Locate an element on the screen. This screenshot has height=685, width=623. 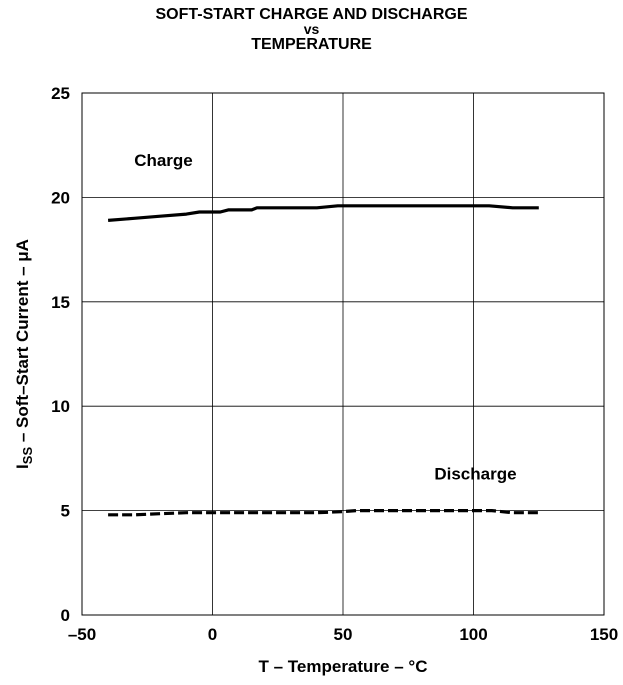
x-axis-label: T – Temperature – °C is located at coordinates (343, 666).